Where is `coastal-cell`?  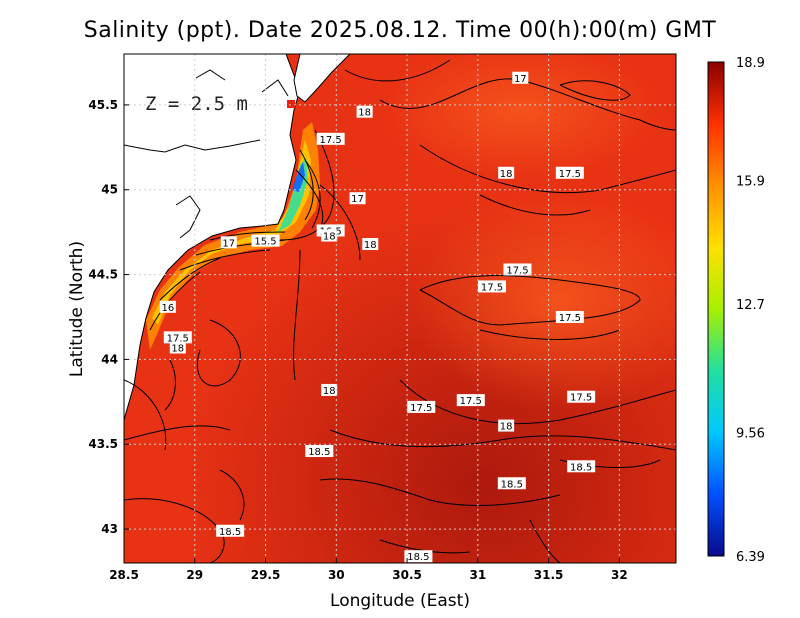 coastal-cell is located at coordinates (291, 104).